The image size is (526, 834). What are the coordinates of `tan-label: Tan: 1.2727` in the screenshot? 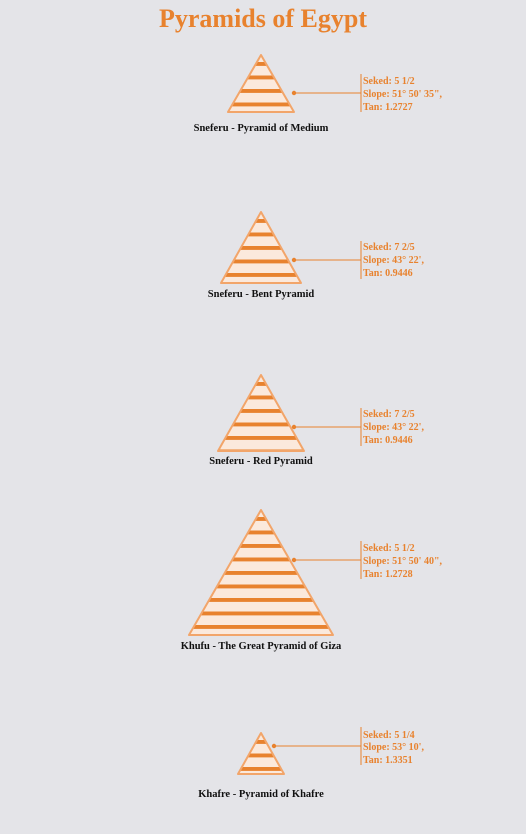 It's located at (388, 107).